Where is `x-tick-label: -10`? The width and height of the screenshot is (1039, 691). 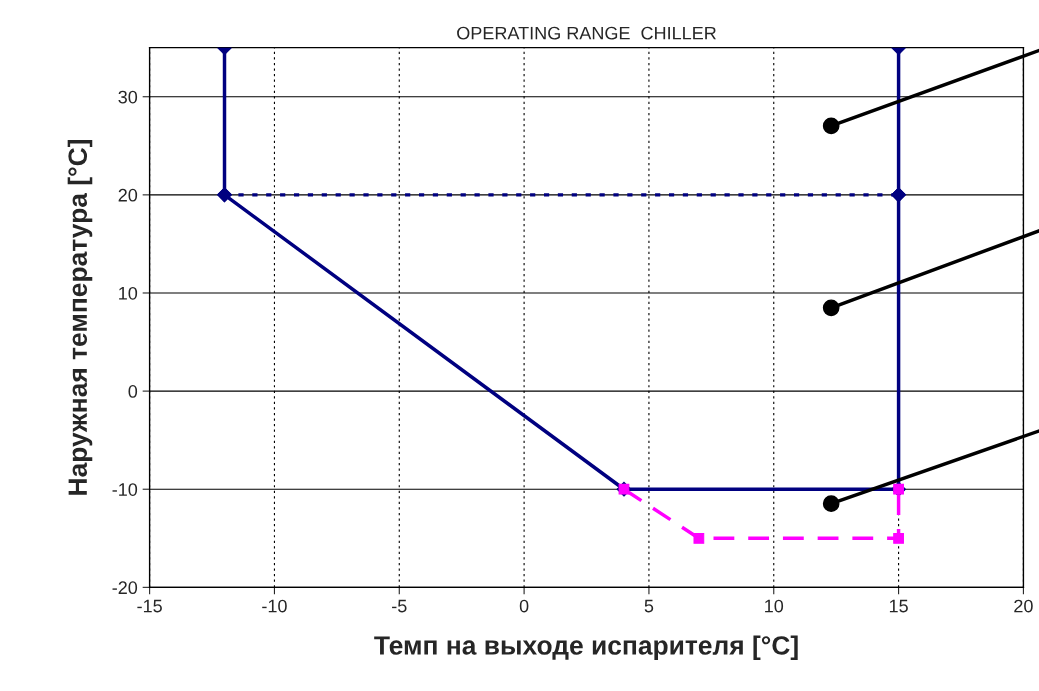
x-tick-label: -10 is located at coordinates (274, 606).